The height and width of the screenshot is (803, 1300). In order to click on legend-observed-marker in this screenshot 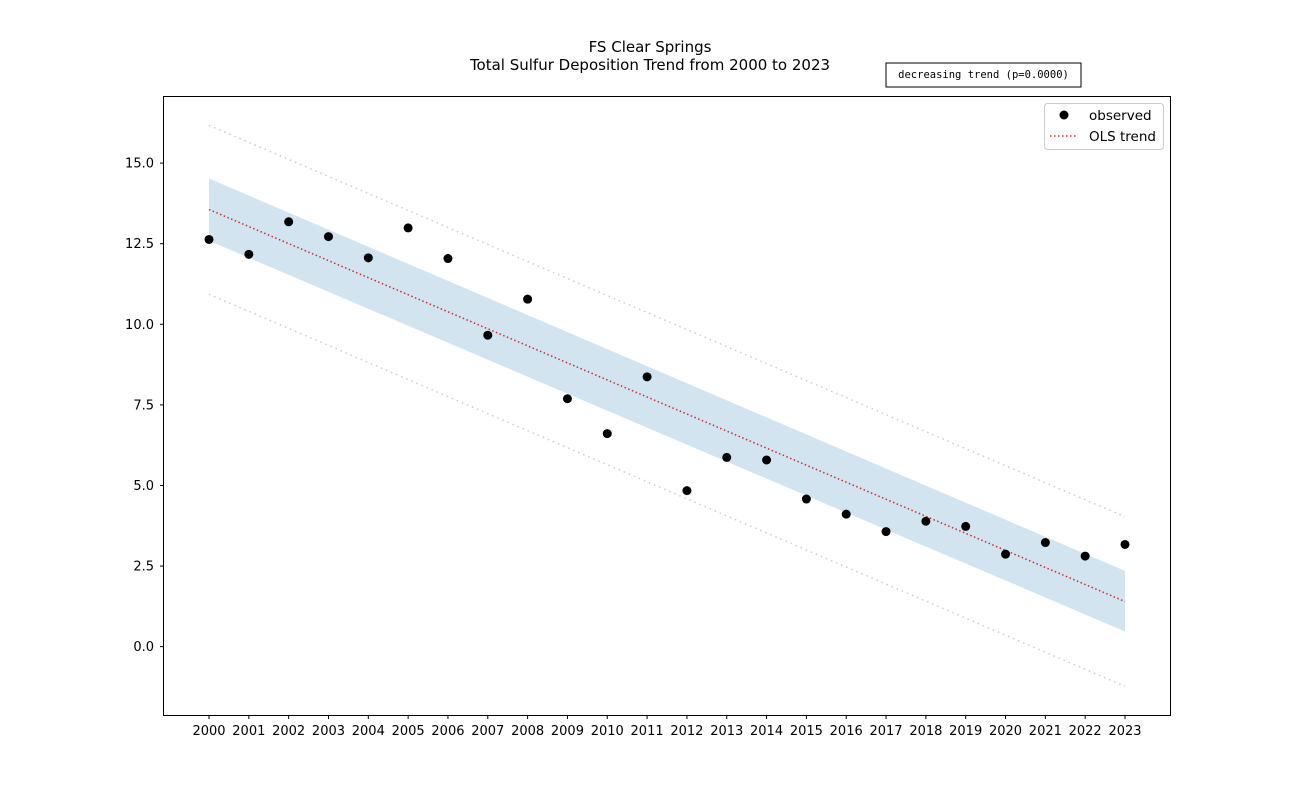, I will do `click(1064, 115)`.